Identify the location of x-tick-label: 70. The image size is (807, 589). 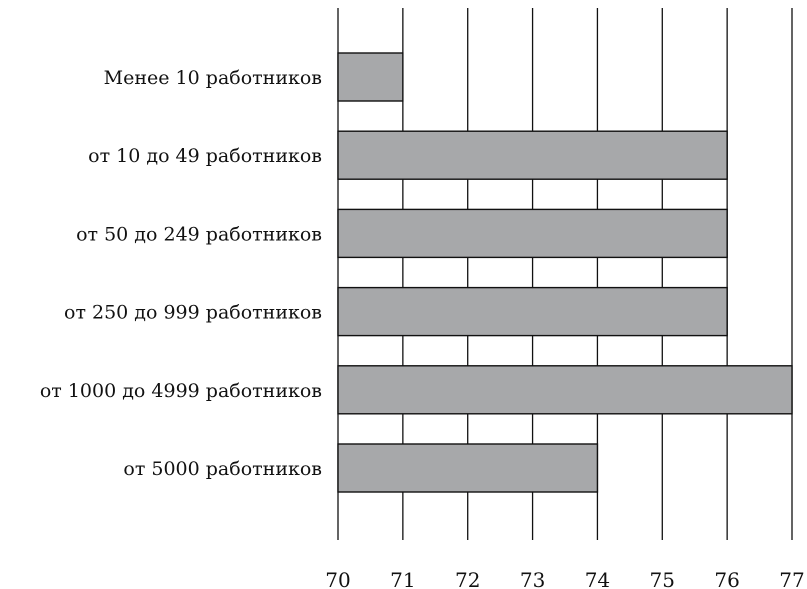
(337, 578).